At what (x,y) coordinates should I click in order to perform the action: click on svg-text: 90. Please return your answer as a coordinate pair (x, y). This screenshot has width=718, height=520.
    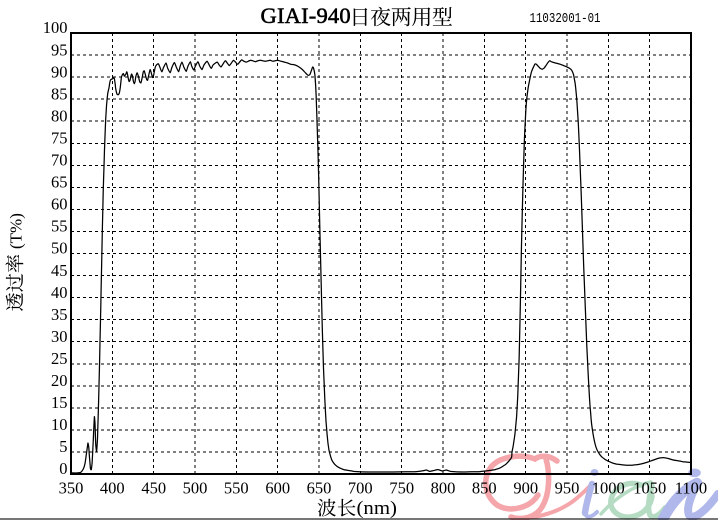
    Looking at the image, I should click on (59, 71).